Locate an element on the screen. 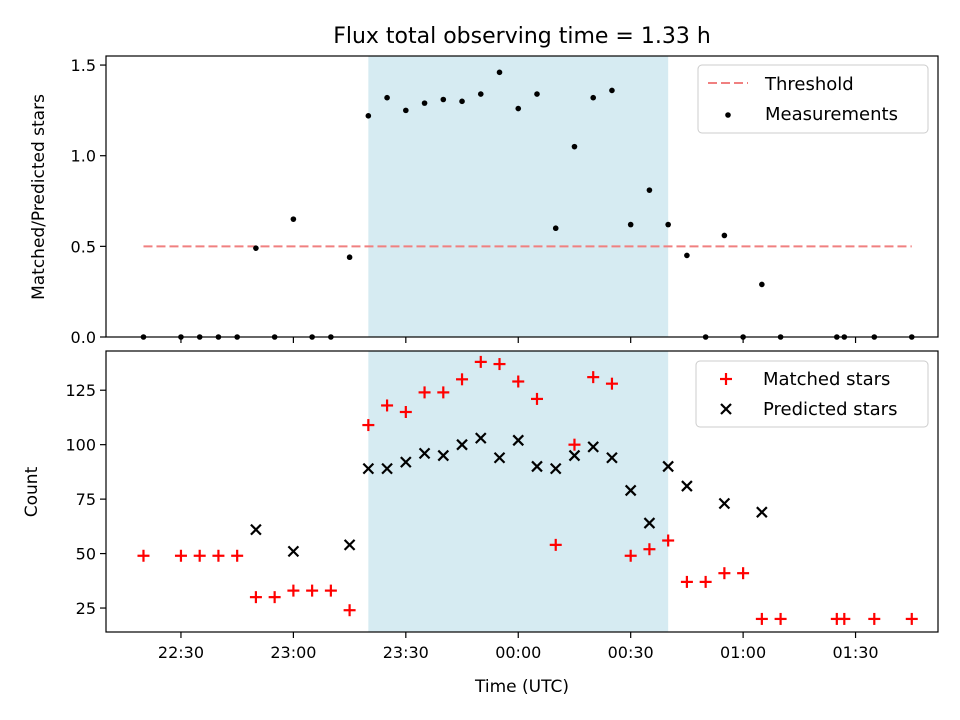 The height and width of the screenshot is (720, 960). y-tick-label: 125 is located at coordinates (80, 390).